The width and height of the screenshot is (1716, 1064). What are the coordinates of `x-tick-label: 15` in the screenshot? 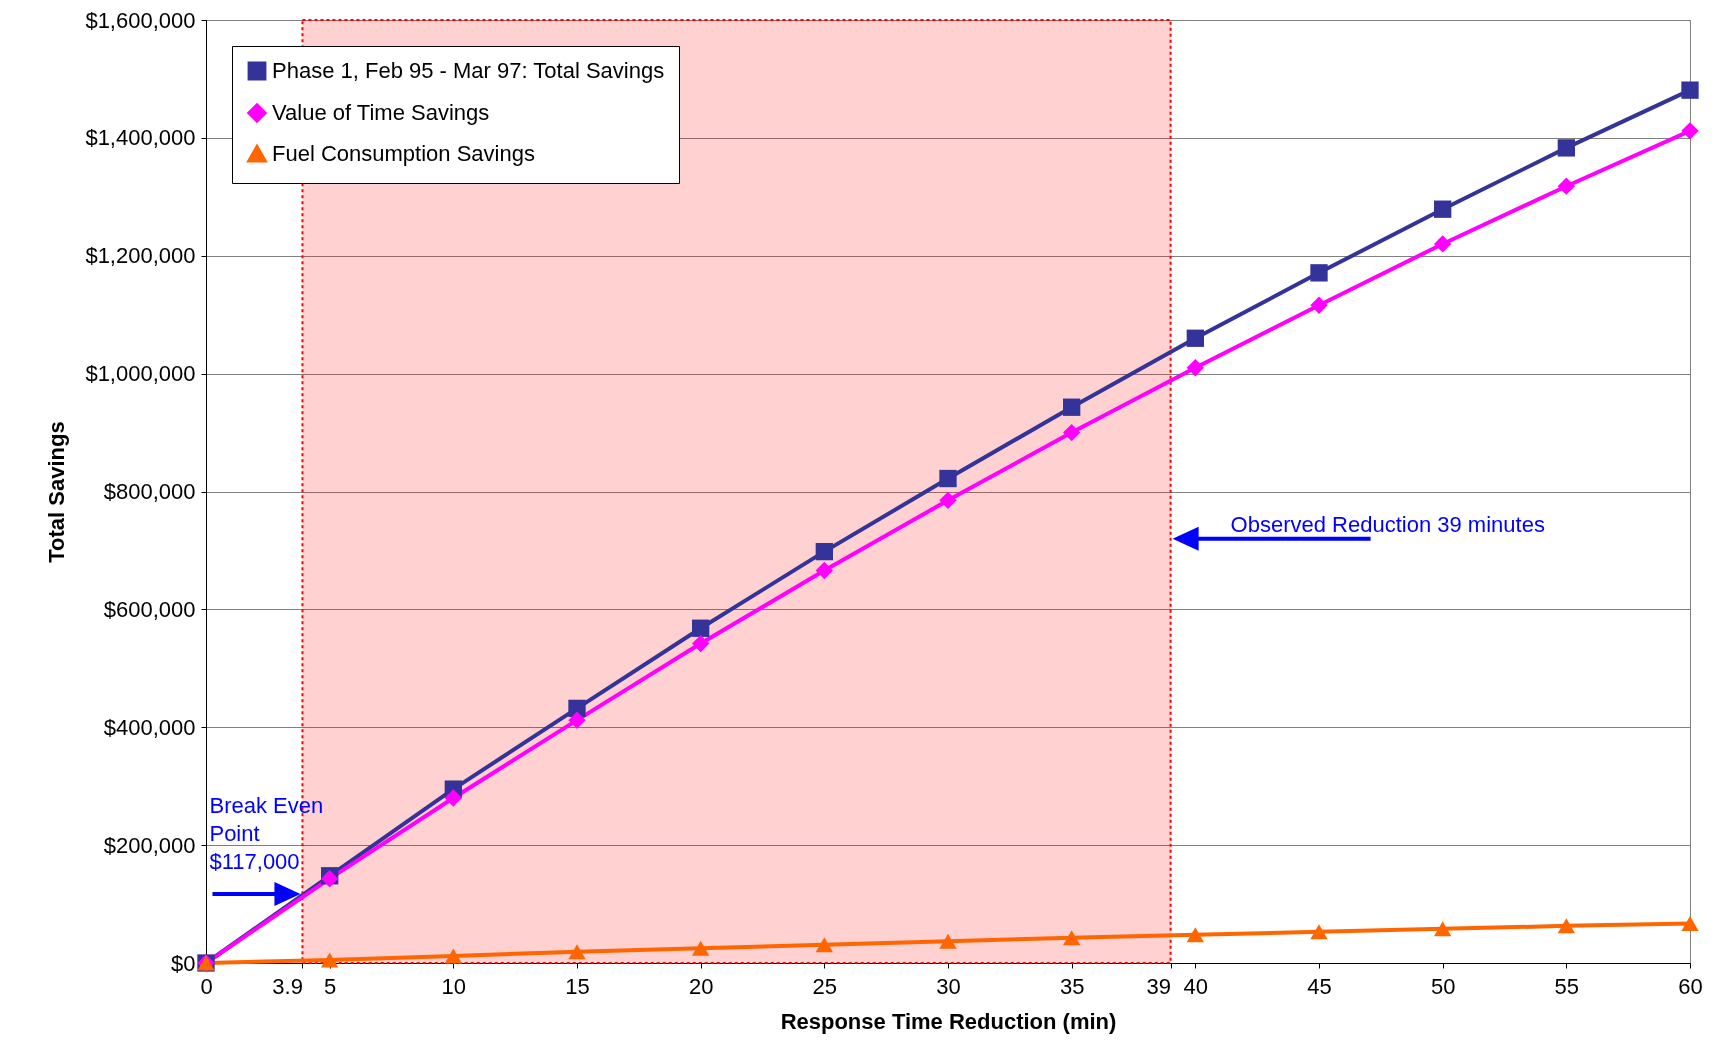 It's located at (577, 986).